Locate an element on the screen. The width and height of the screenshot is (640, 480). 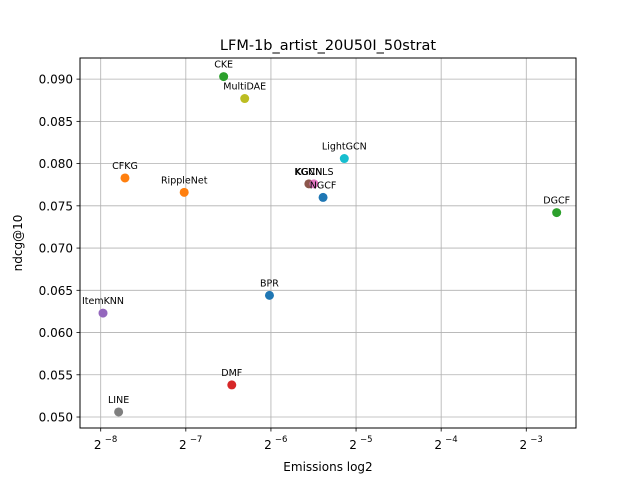
point-label: BPR is located at coordinates (269, 283).